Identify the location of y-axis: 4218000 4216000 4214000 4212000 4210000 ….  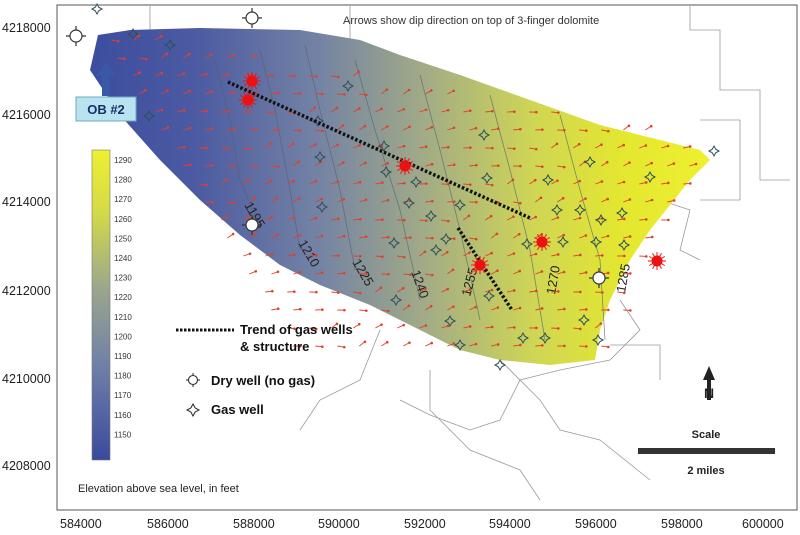
(26, 247).